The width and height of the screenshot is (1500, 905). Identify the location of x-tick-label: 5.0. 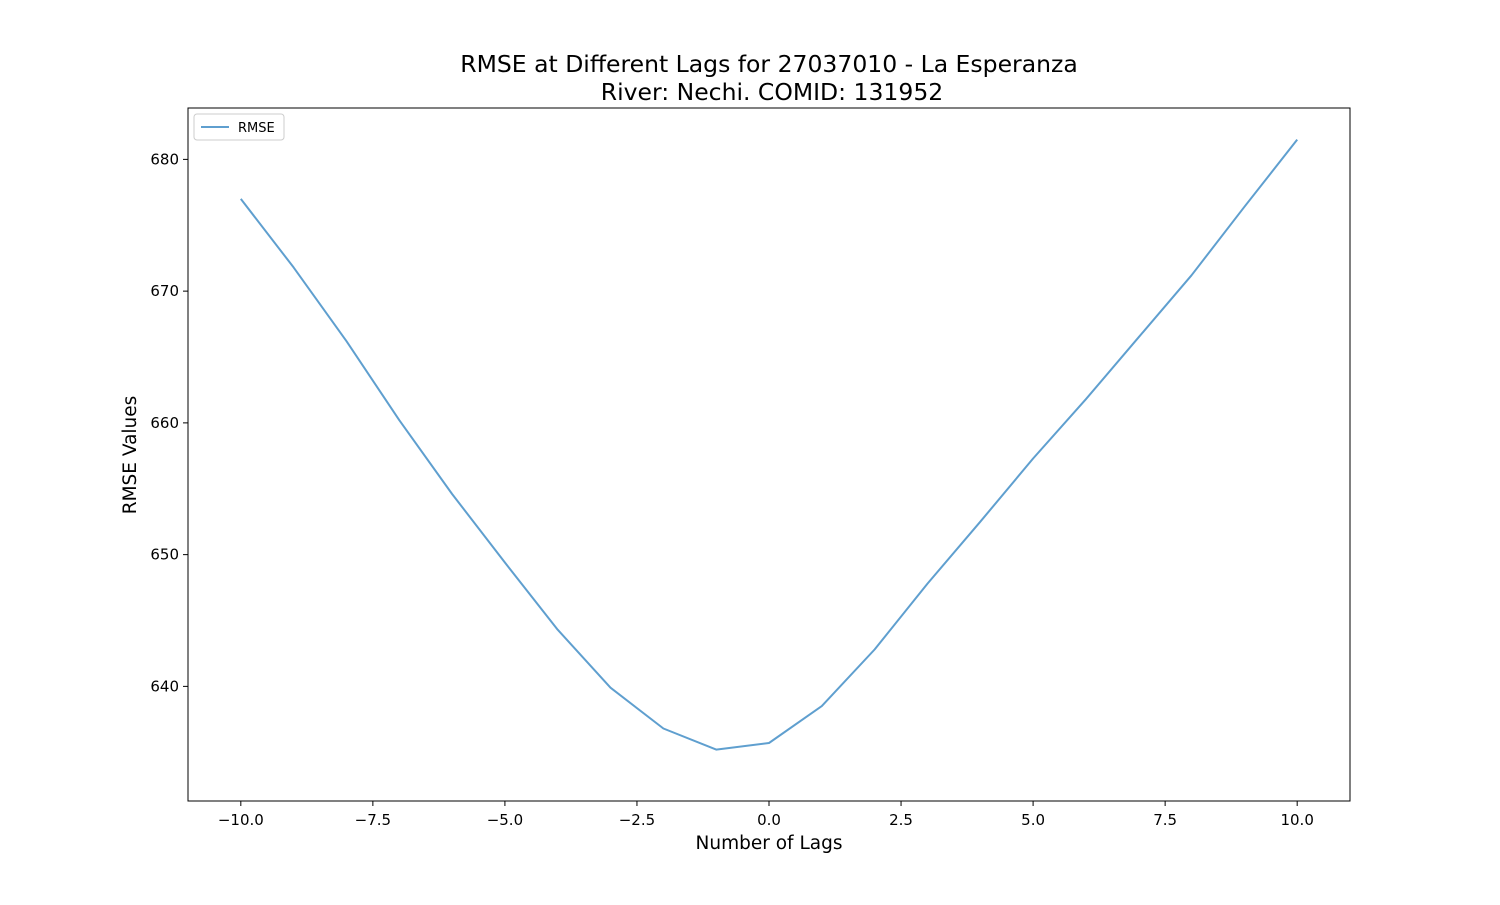
(1033, 820).